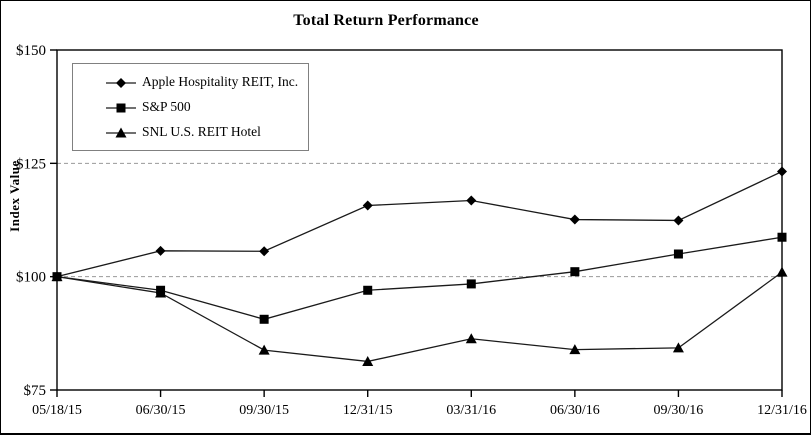  What do you see at coordinates (220, 82) in the screenshot?
I see `legend-label: Apple Hospitality REIT, Inc.` at bounding box center [220, 82].